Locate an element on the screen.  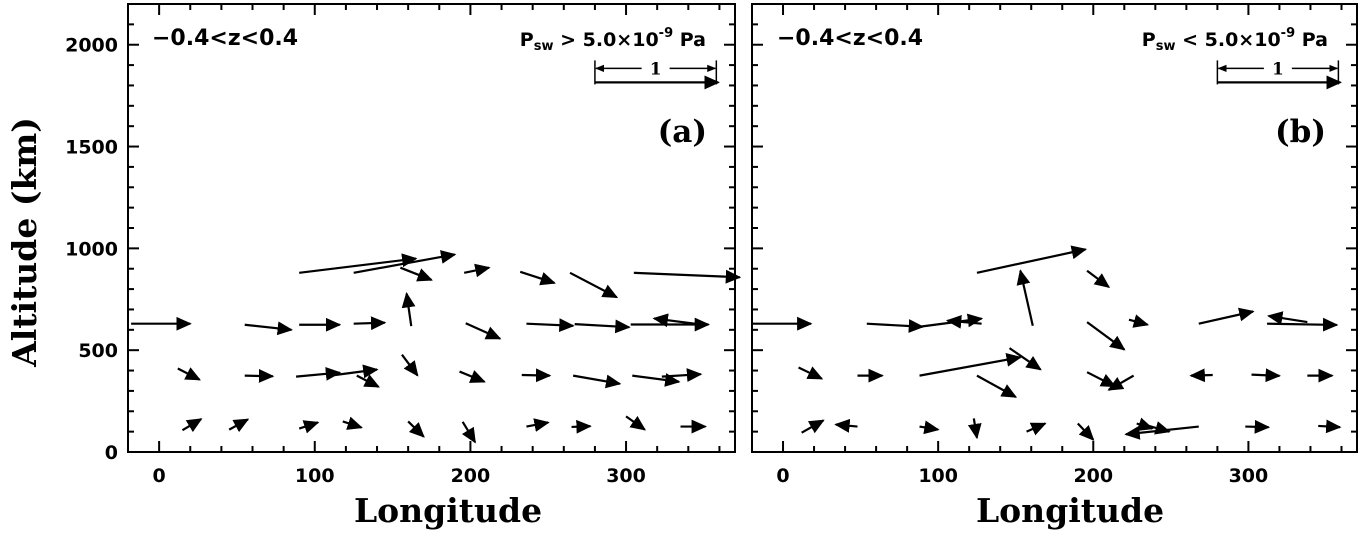
y-tick-label: 1000 is located at coordinates (91, 249).